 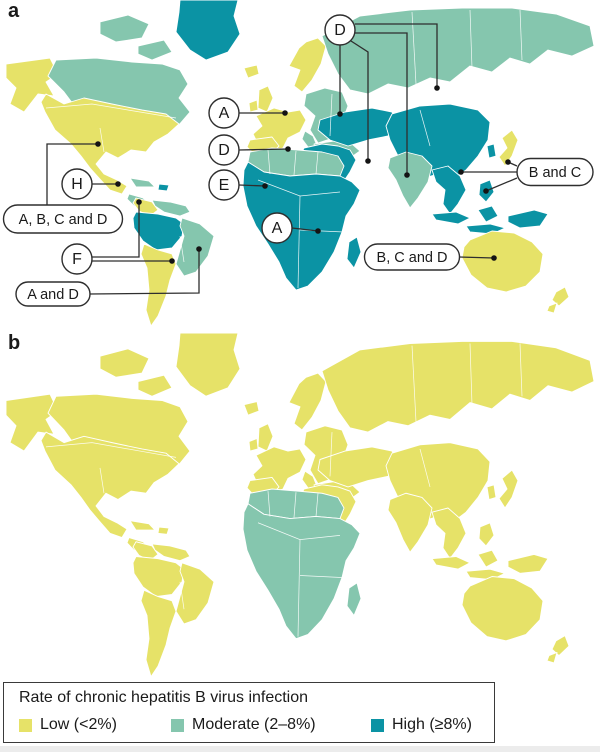 What do you see at coordinates (14, 343) in the screenshot?
I see `panel-b-label: b` at bounding box center [14, 343].